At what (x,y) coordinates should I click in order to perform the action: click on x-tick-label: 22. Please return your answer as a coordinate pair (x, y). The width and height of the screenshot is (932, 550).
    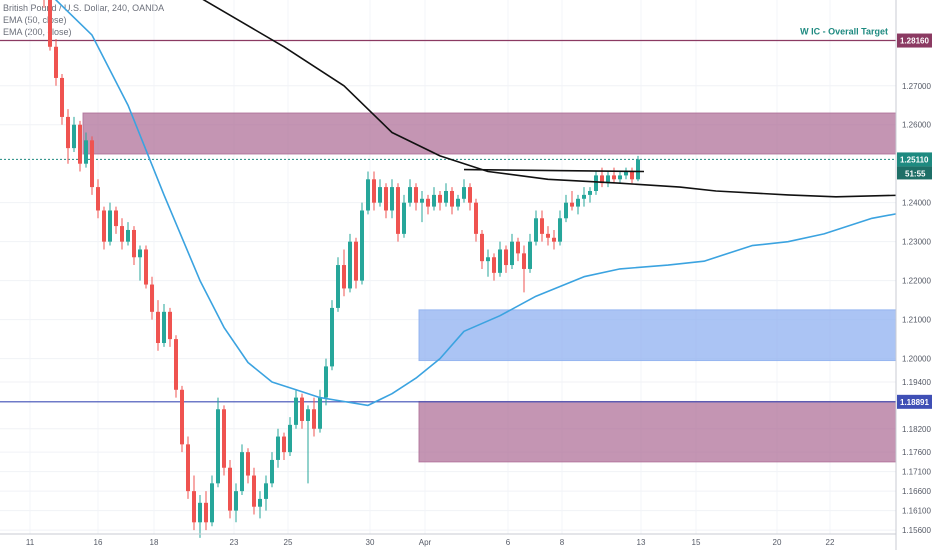
    Looking at the image, I should click on (830, 542).